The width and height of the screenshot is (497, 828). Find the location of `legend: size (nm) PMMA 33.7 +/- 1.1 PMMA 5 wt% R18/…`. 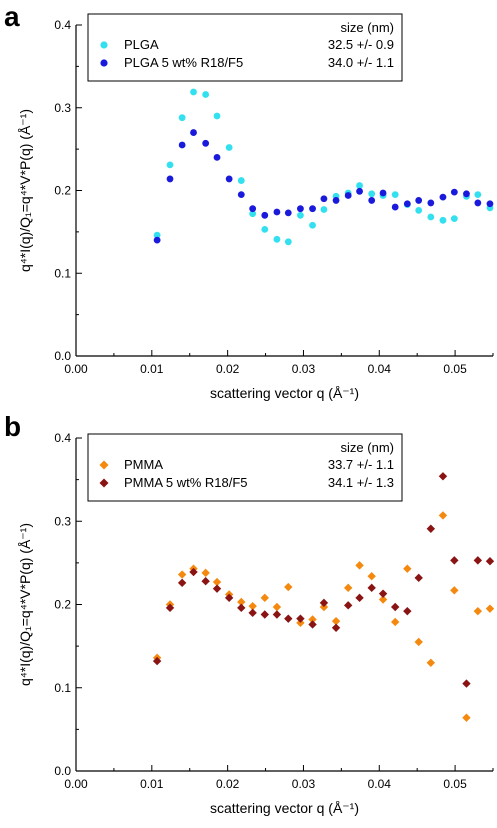

legend: size (nm) PMMA 33.7 +/- 1.1 PMMA 5 wt% R18/… is located at coordinates (245, 467).